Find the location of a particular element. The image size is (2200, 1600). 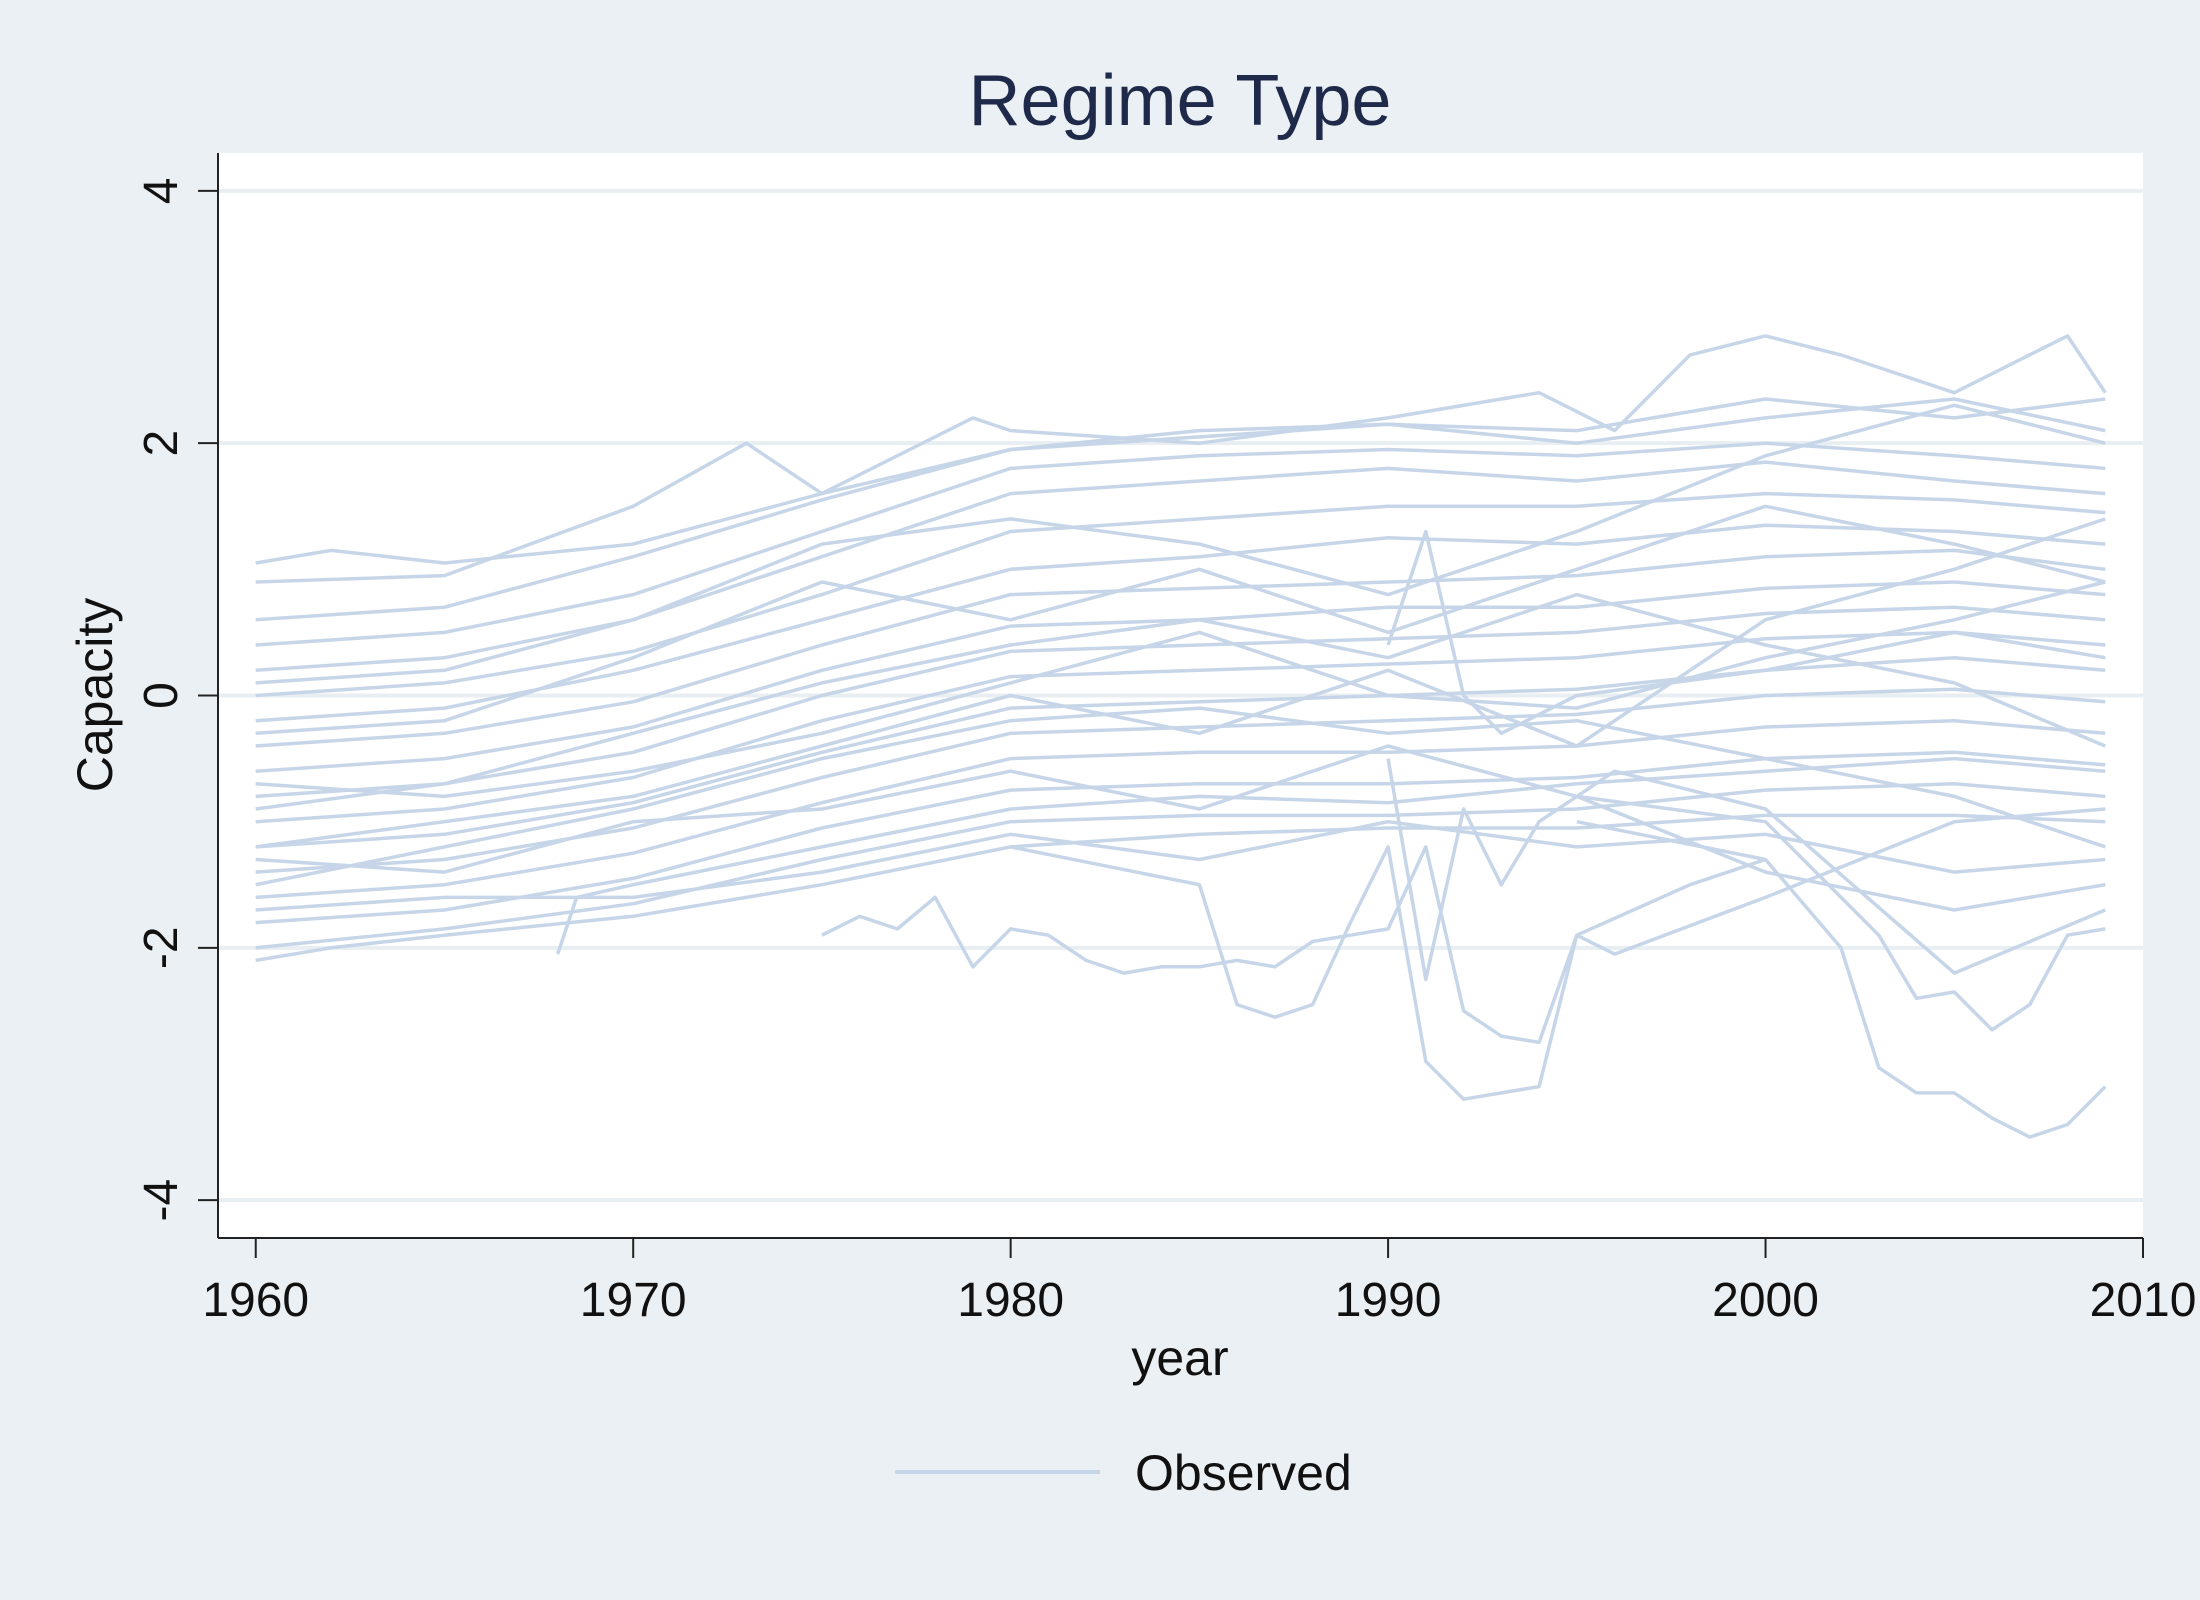

y-axis-label: Capacity is located at coordinates (95, 695).